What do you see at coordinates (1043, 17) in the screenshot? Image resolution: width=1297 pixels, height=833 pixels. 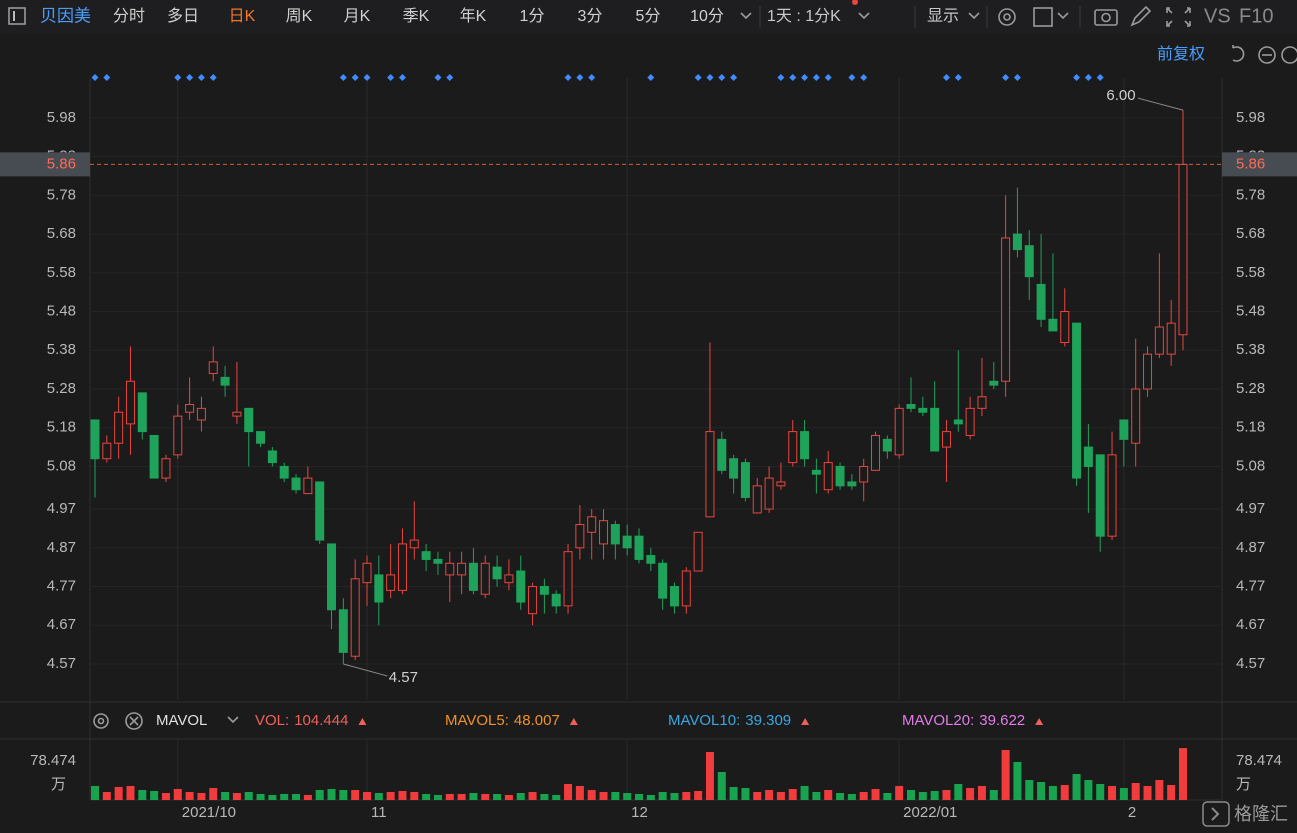 I see `indicator-button` at bounding box center [1043, 17].